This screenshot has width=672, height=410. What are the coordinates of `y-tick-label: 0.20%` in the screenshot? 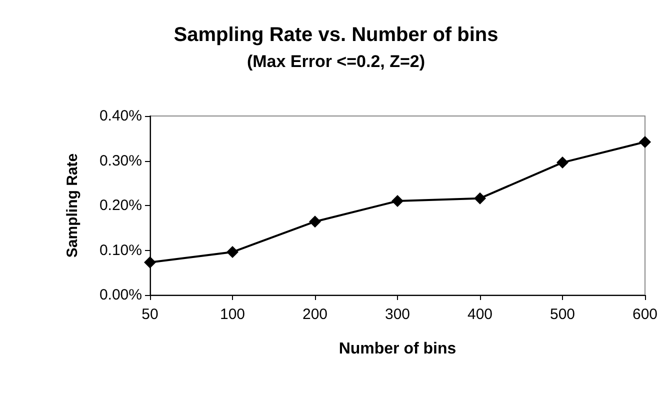 It's located at (120, 205).